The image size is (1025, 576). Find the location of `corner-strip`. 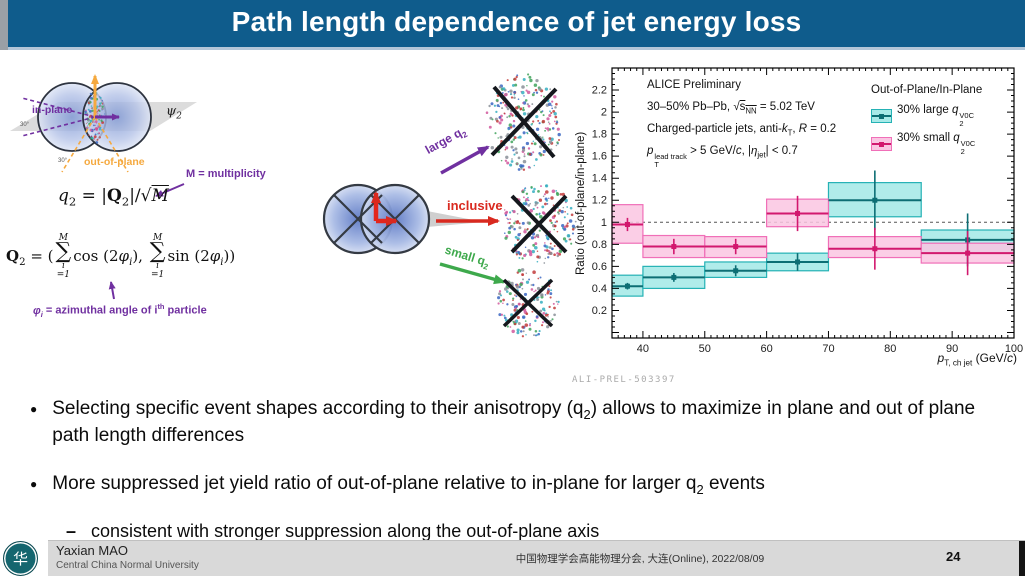

corner-strip is located at coordinates (1022, 558).